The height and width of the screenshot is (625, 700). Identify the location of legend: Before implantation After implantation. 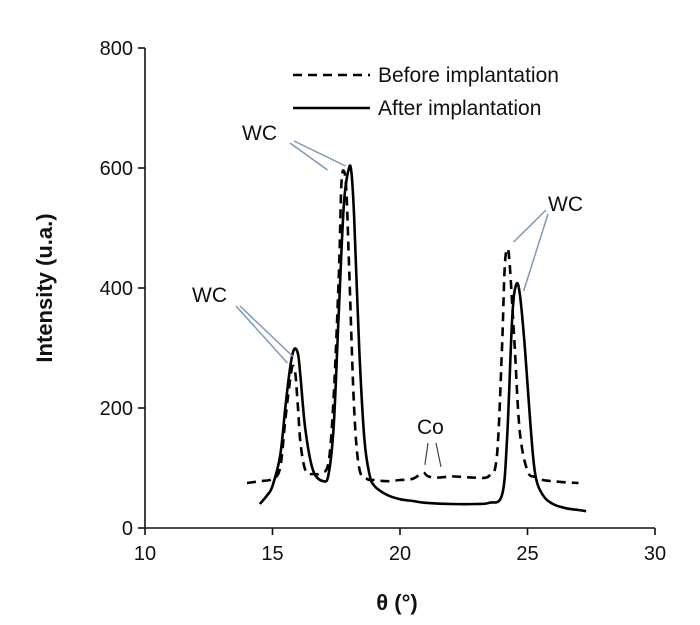
(426, 92).